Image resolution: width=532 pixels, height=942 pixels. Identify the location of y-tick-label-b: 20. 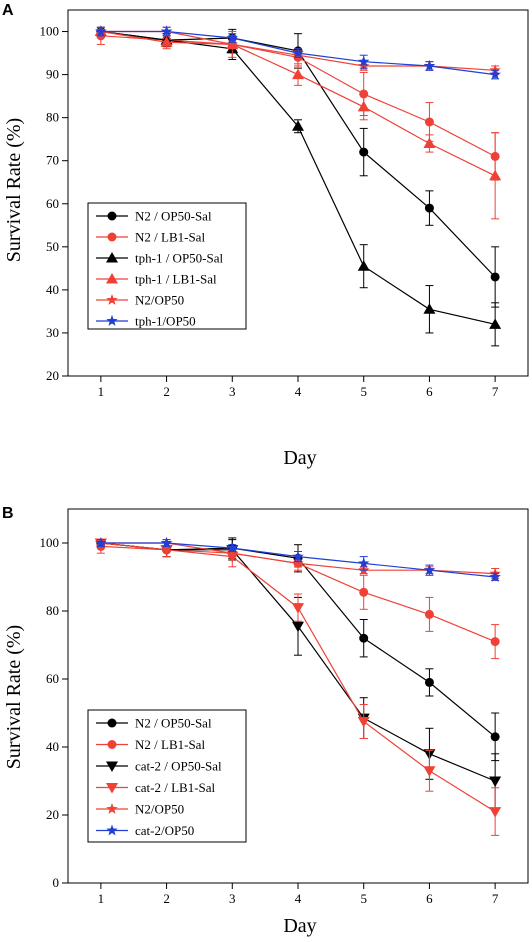
(52, 814).